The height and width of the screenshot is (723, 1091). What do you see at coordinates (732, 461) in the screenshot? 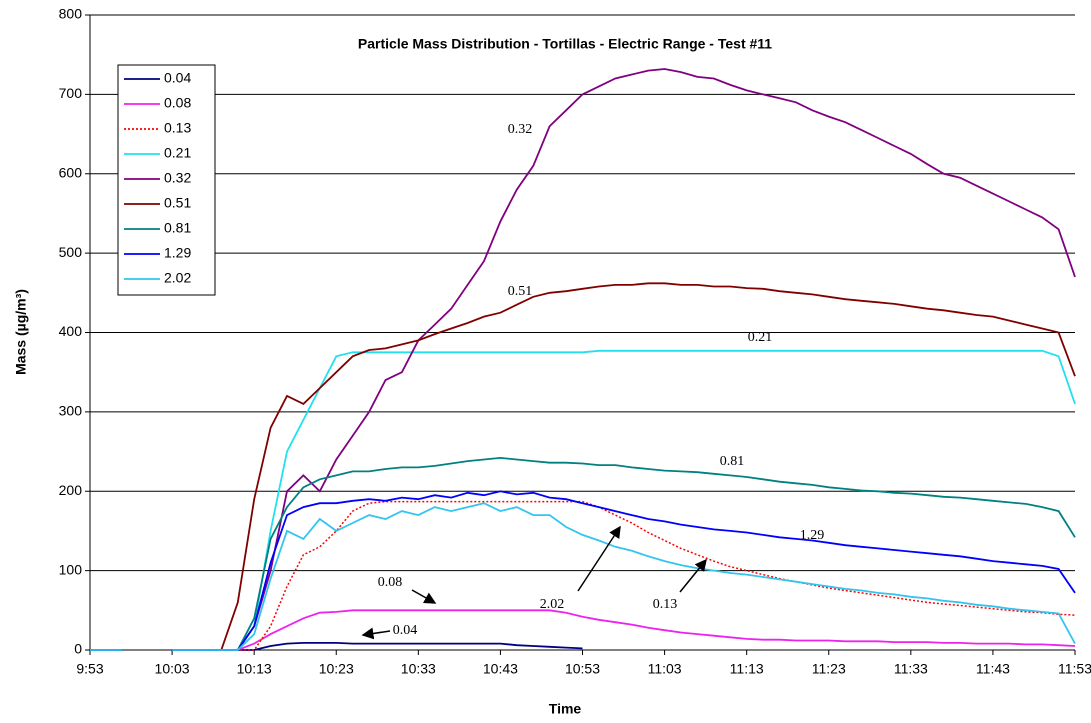
I see `annotation: 0.81` at bounding box center [732, 461].